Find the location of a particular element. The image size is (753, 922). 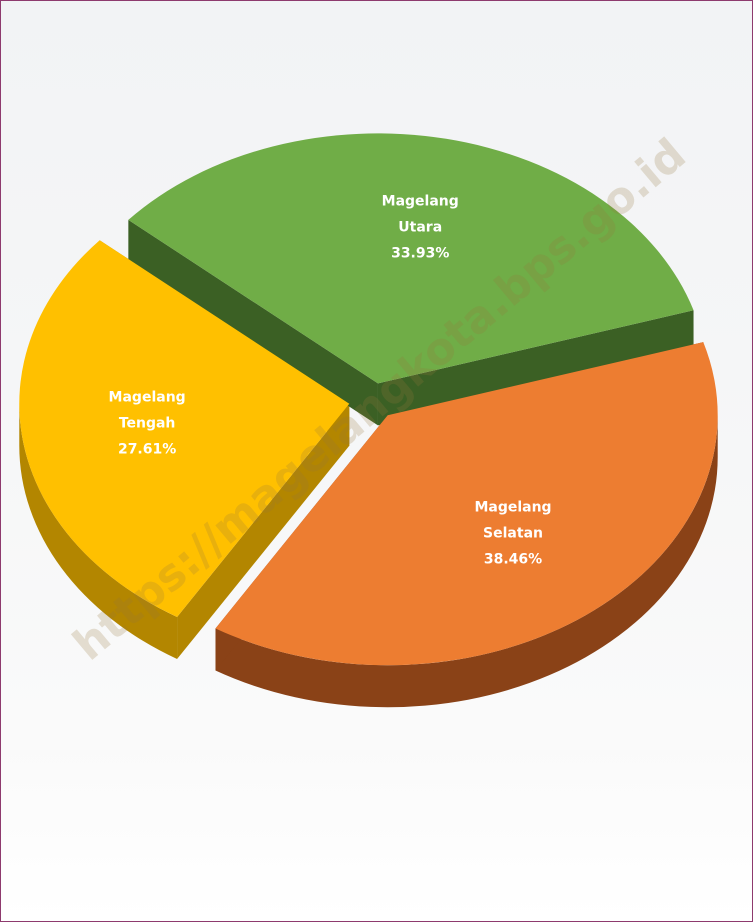

slice-label-area: Utara is located at coordinates (420, 228).